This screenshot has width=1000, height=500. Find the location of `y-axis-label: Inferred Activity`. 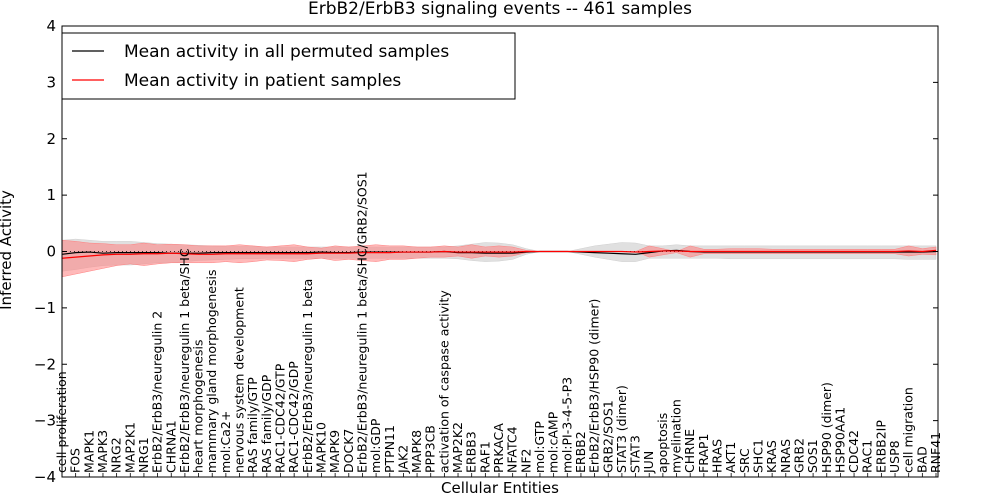

y-axis-label: Inferred Activity is located at coordinates (7, 250).